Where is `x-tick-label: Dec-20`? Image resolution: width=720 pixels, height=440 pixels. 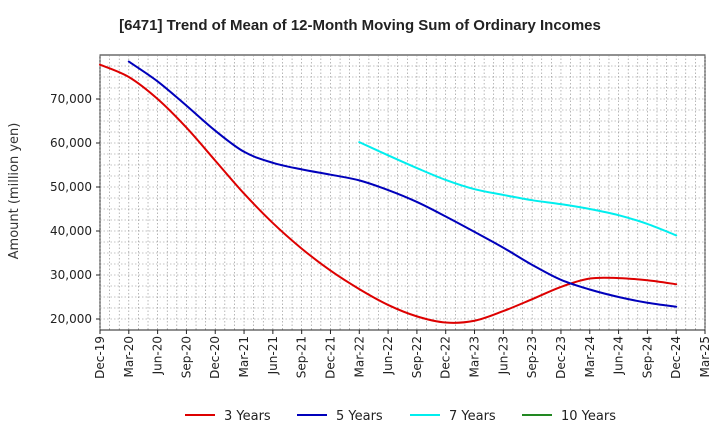 x-tick-label: Dec-20 is located at coordinates (215, 357).